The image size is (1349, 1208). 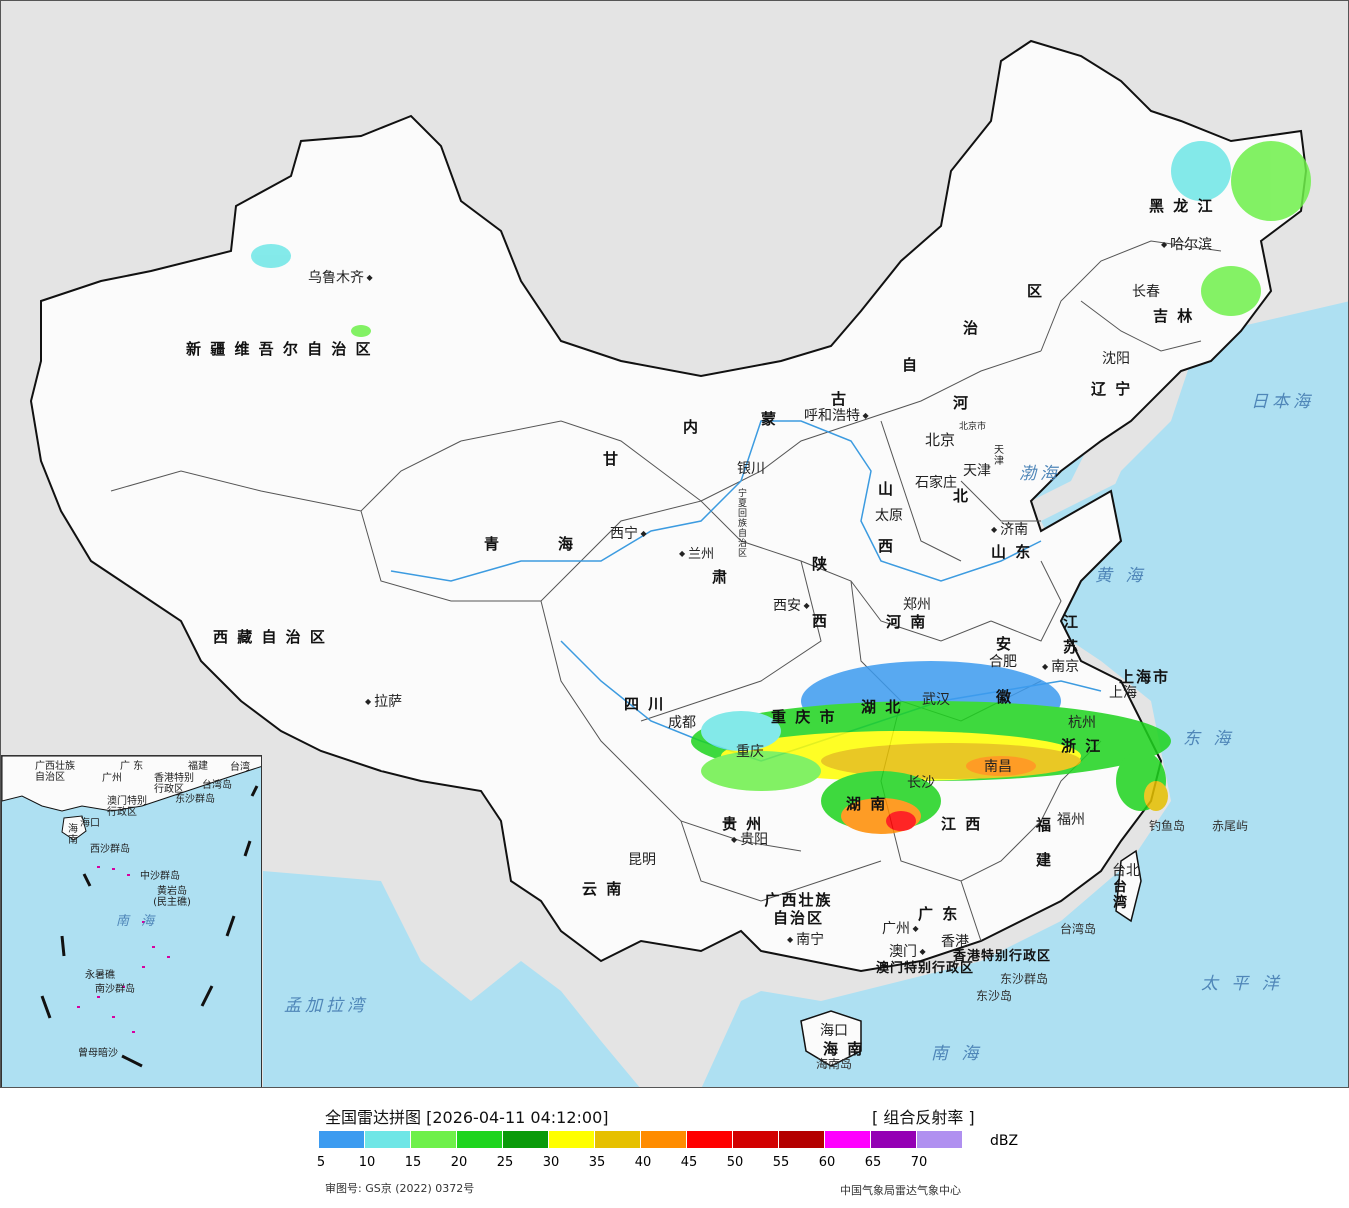 I want to click on inset-nansha: 南沙群岛, so click(x=115, y=989).